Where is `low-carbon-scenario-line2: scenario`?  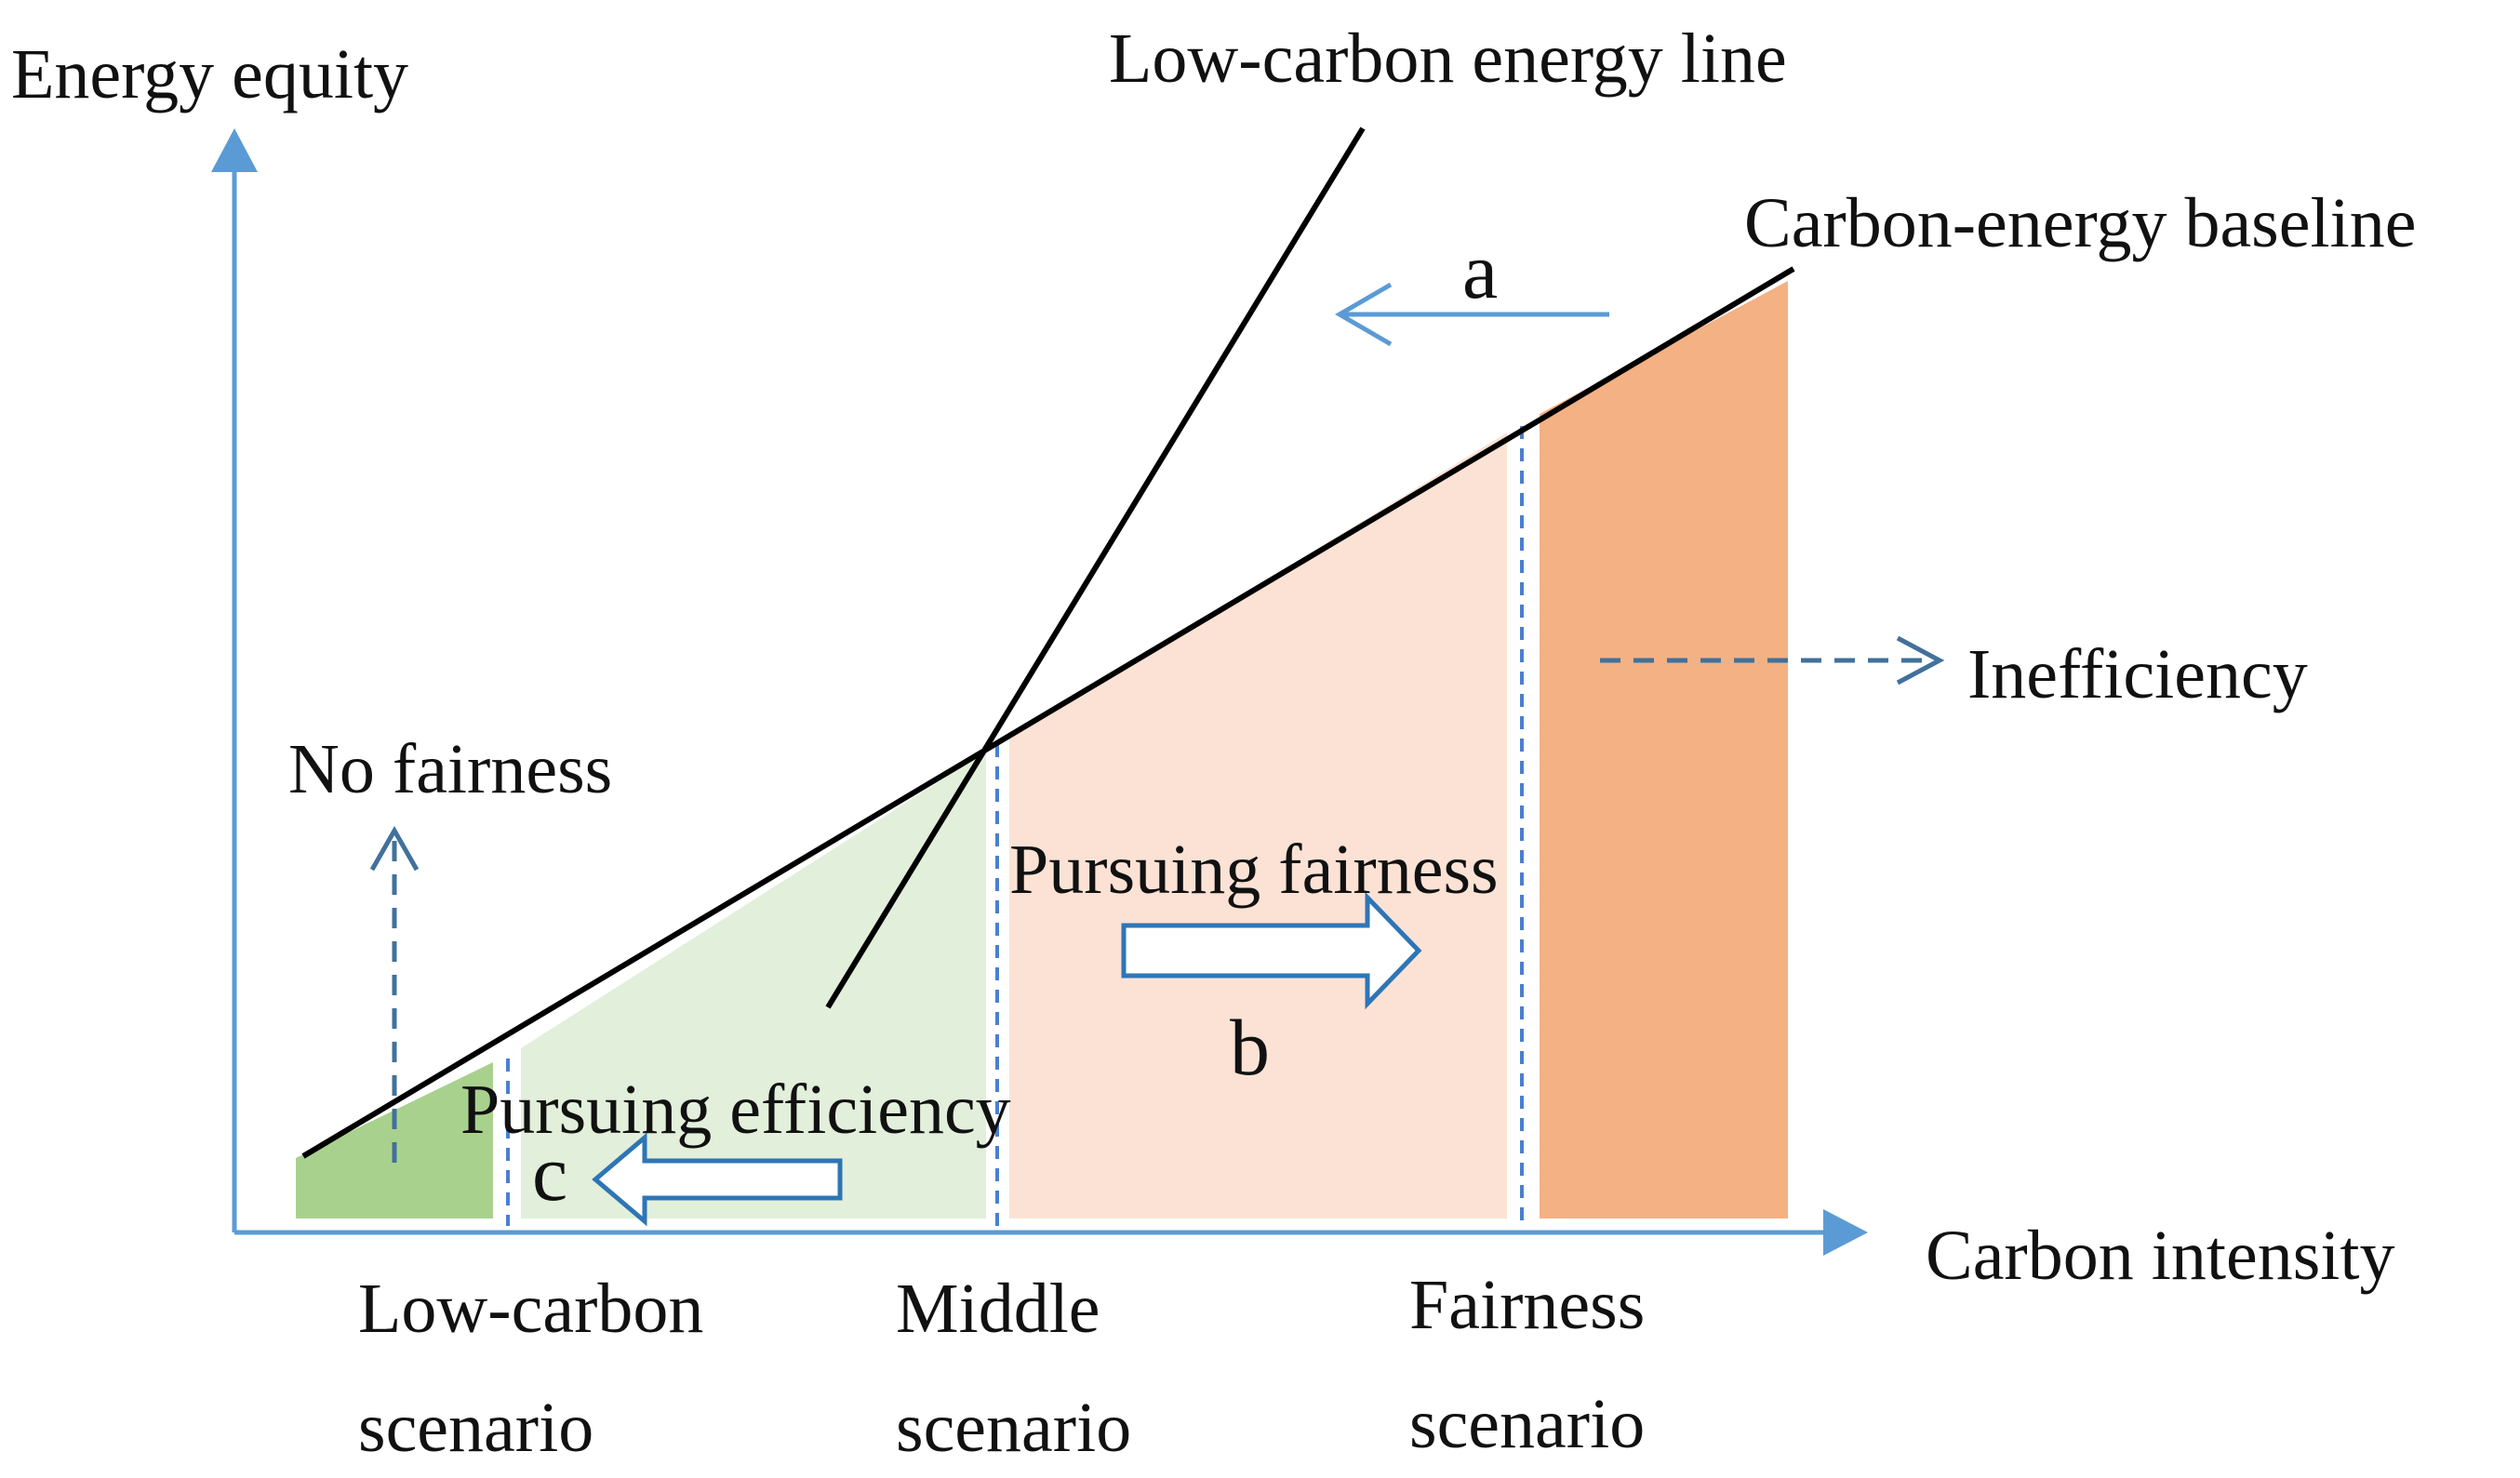
low-carbon-scenario-line2: scenario is located at coordinates (475, 1428).